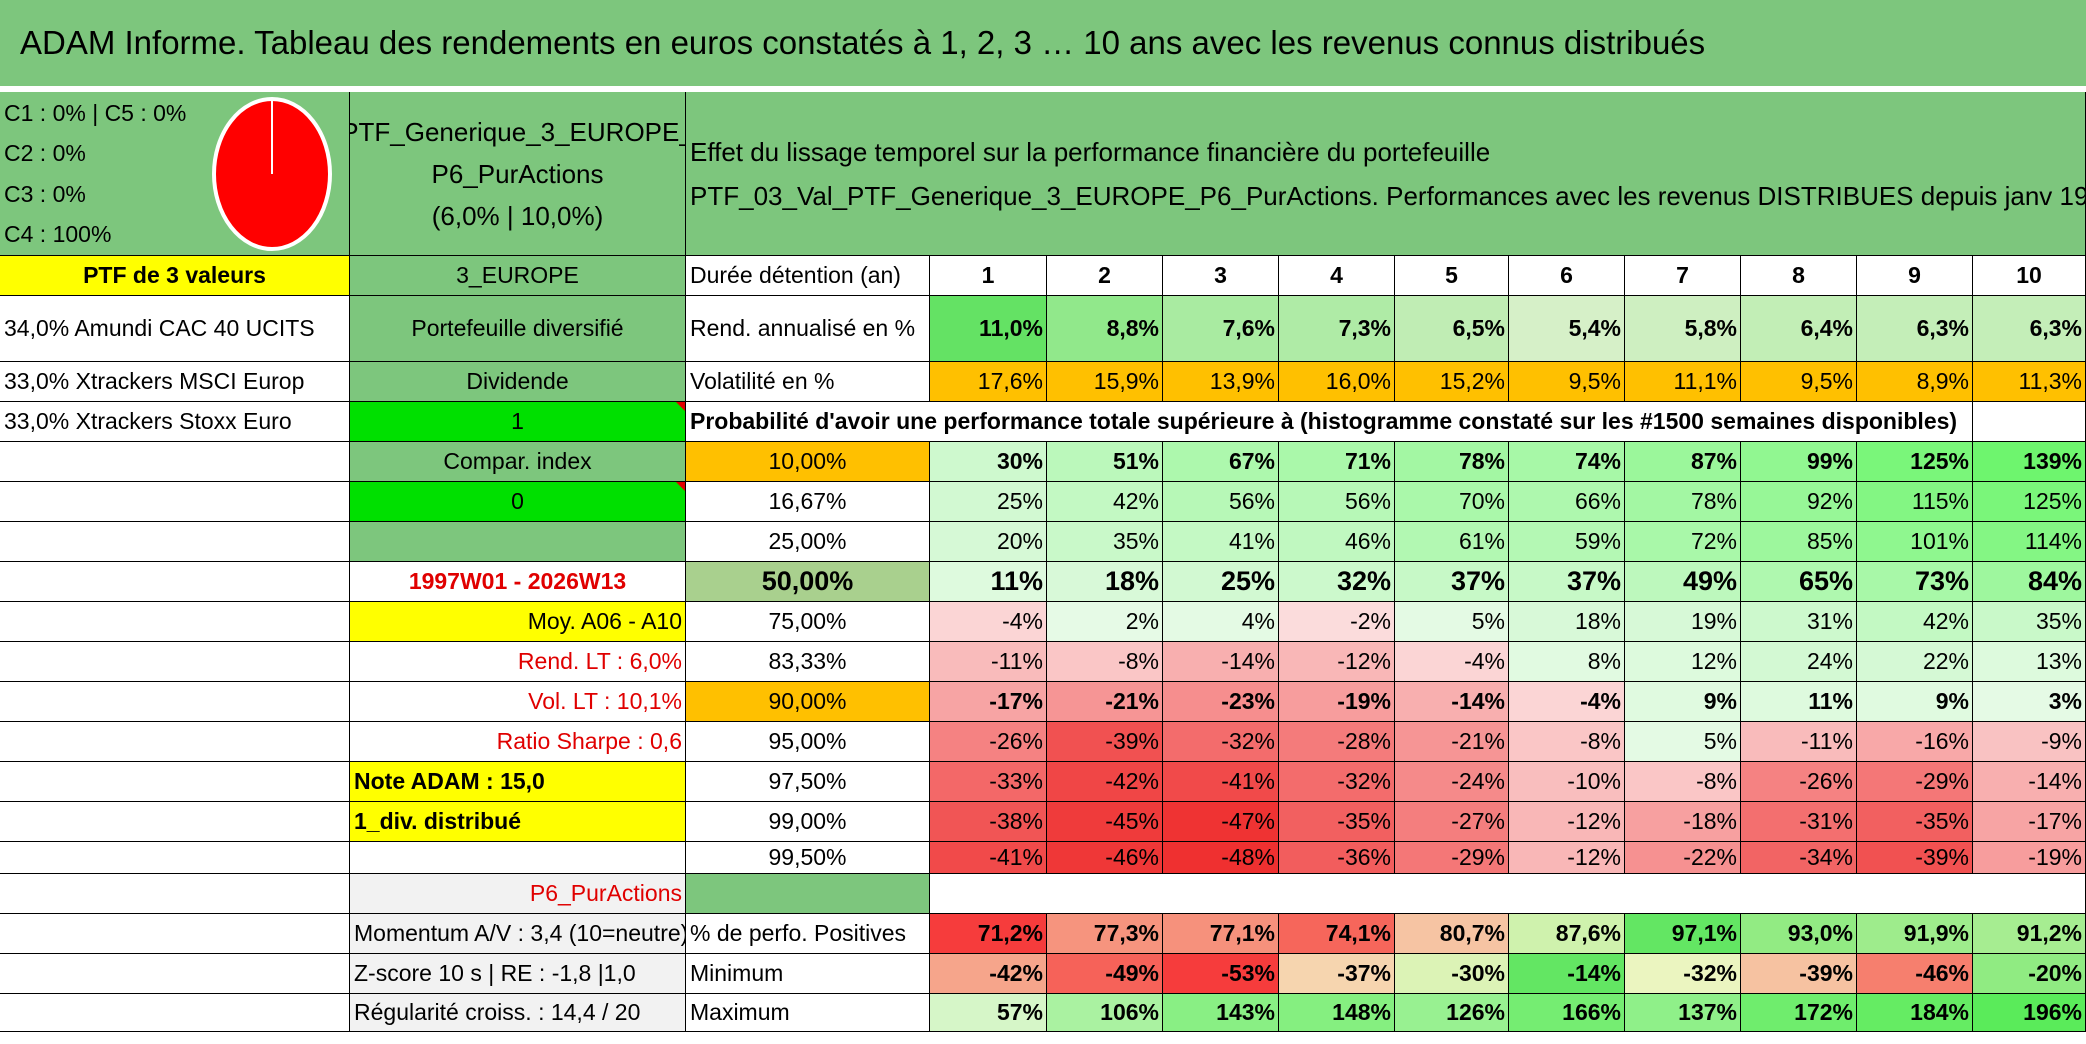 Image resolution: width=2086 pixels, height=1044 pixels. I want to click on holding-2: 33,0% Xtrackers MSCI Europ, so click(175, 382).